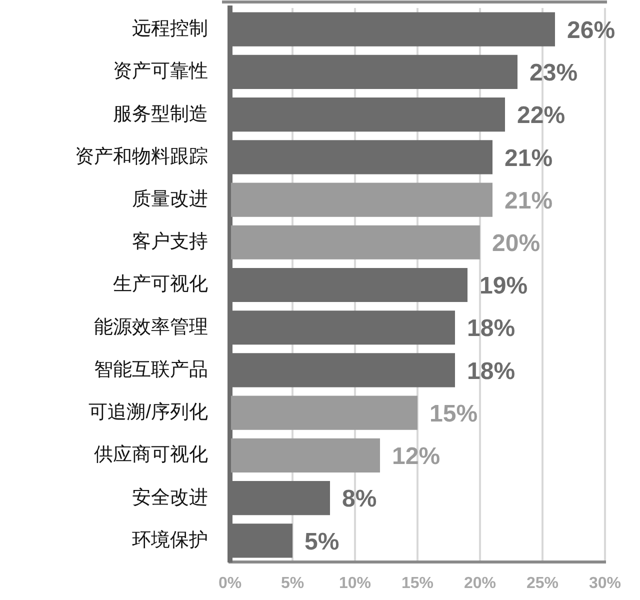 This screenshot has width=640, height=600. I want to click on y-tick-label: 环境保护, so click(170, 539).